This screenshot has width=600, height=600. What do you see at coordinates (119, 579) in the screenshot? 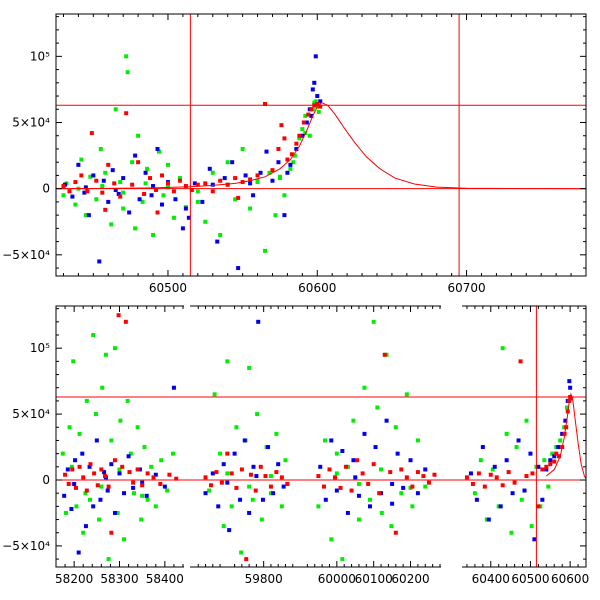
I see `bottom-x-tick-label: 58300` at bounding box center [119, 579].